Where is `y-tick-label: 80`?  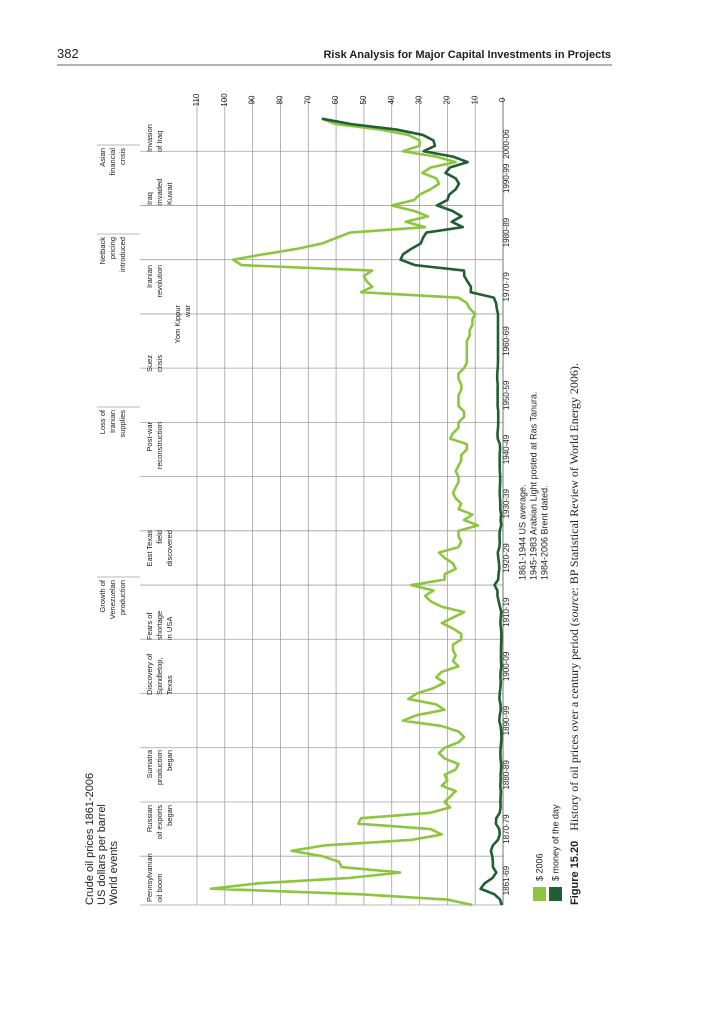 y-tick-label: 80 is located at coordinates (280, 99).